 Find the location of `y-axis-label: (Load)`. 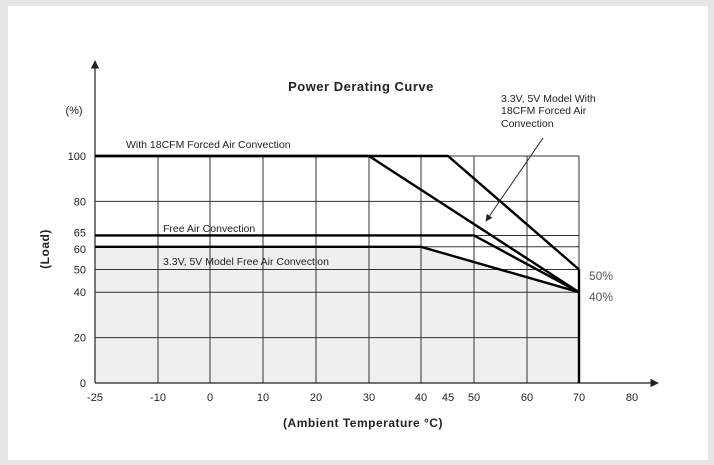

y-axis-label: (Load) is located at coordinates (45, 249).